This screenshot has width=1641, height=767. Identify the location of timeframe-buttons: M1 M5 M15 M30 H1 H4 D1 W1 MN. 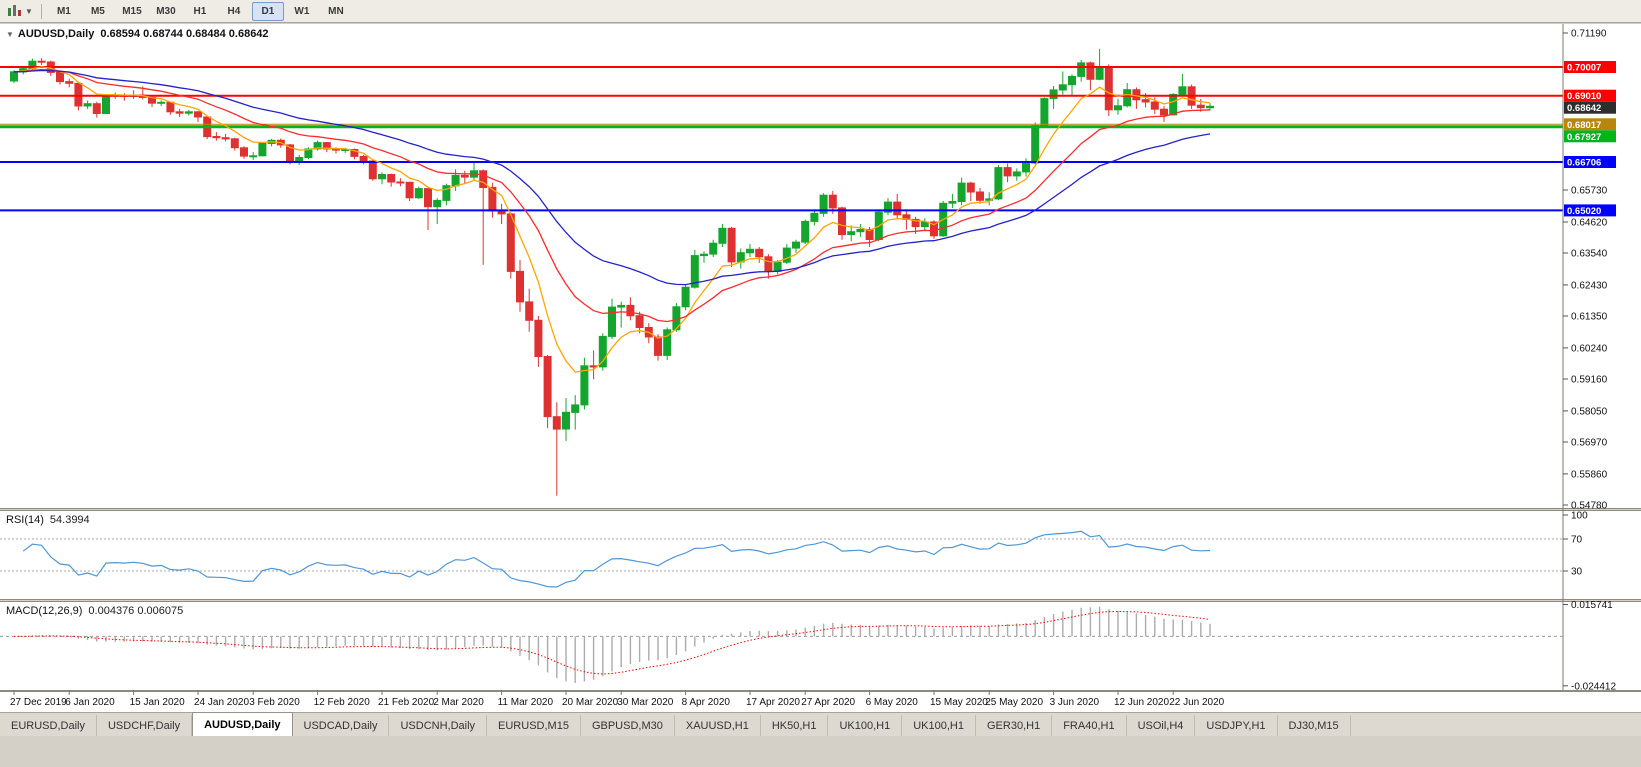
(200, 11).